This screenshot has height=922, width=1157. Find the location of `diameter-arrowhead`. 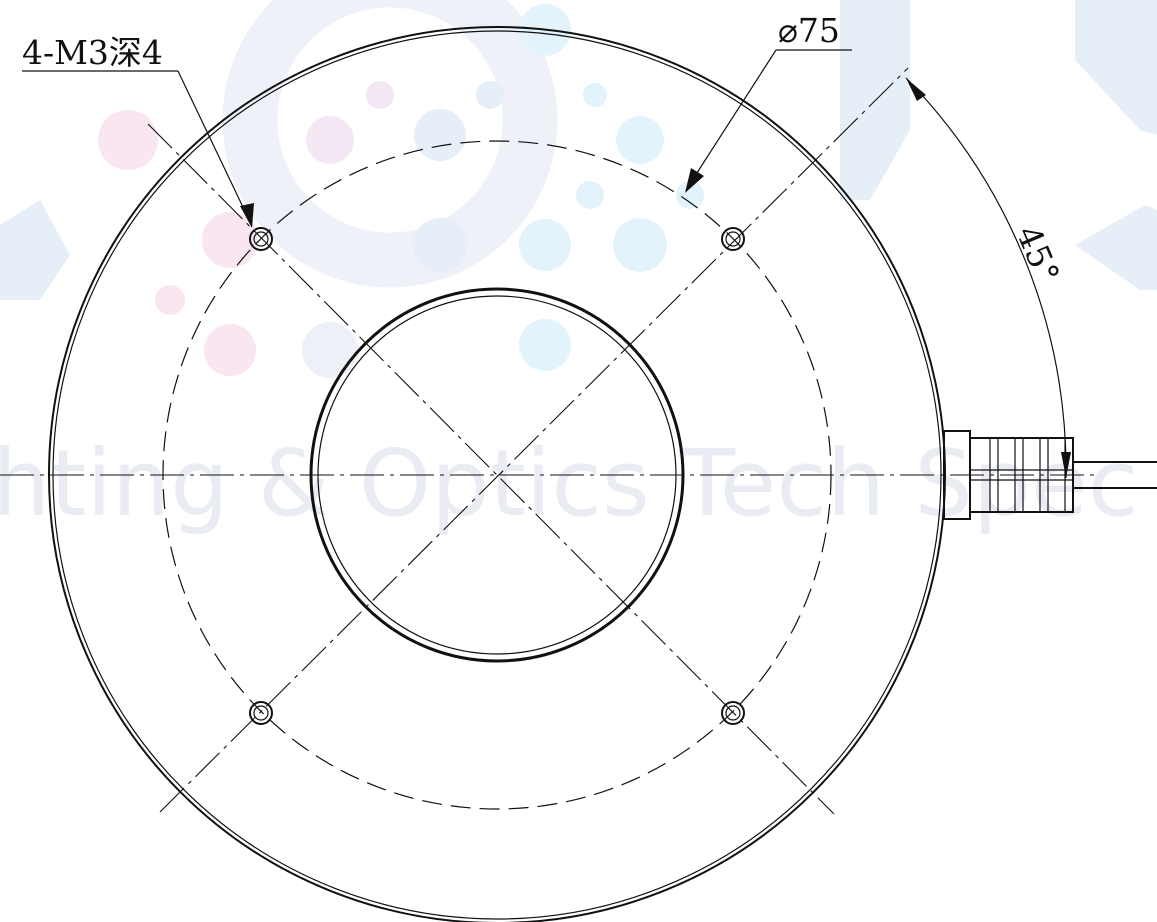

diameter-arrowhead is located at coordinates (694, 180).